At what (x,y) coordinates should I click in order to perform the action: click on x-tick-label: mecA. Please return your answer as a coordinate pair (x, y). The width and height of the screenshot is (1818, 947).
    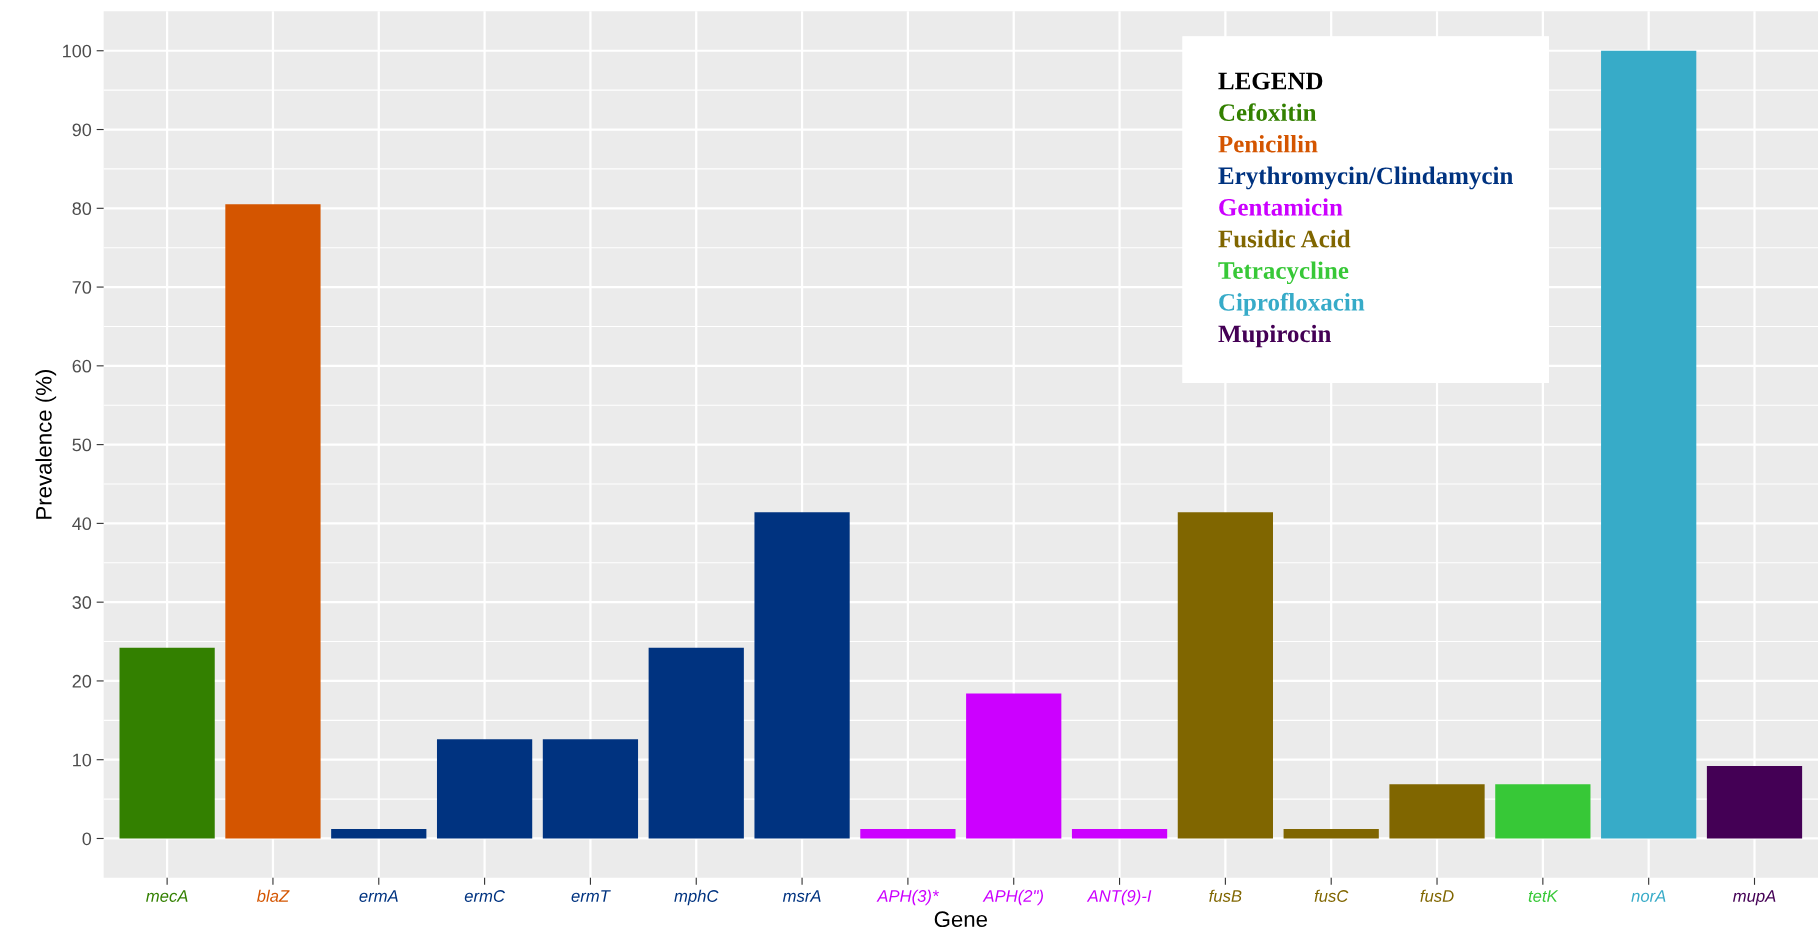
    Looking at the image, I should click on (167, 896).